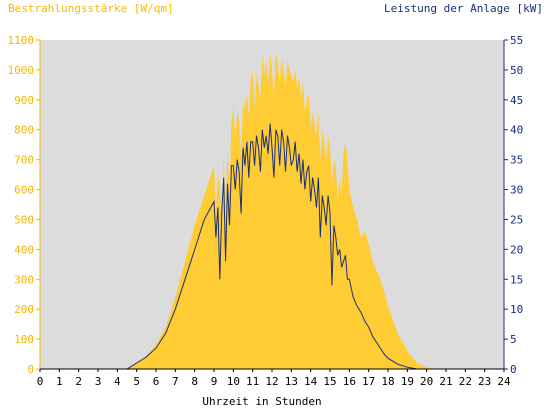 The height and width of the screenshot is (408, 544). I want to click on x-tick-label: 4, so click(117, 381).